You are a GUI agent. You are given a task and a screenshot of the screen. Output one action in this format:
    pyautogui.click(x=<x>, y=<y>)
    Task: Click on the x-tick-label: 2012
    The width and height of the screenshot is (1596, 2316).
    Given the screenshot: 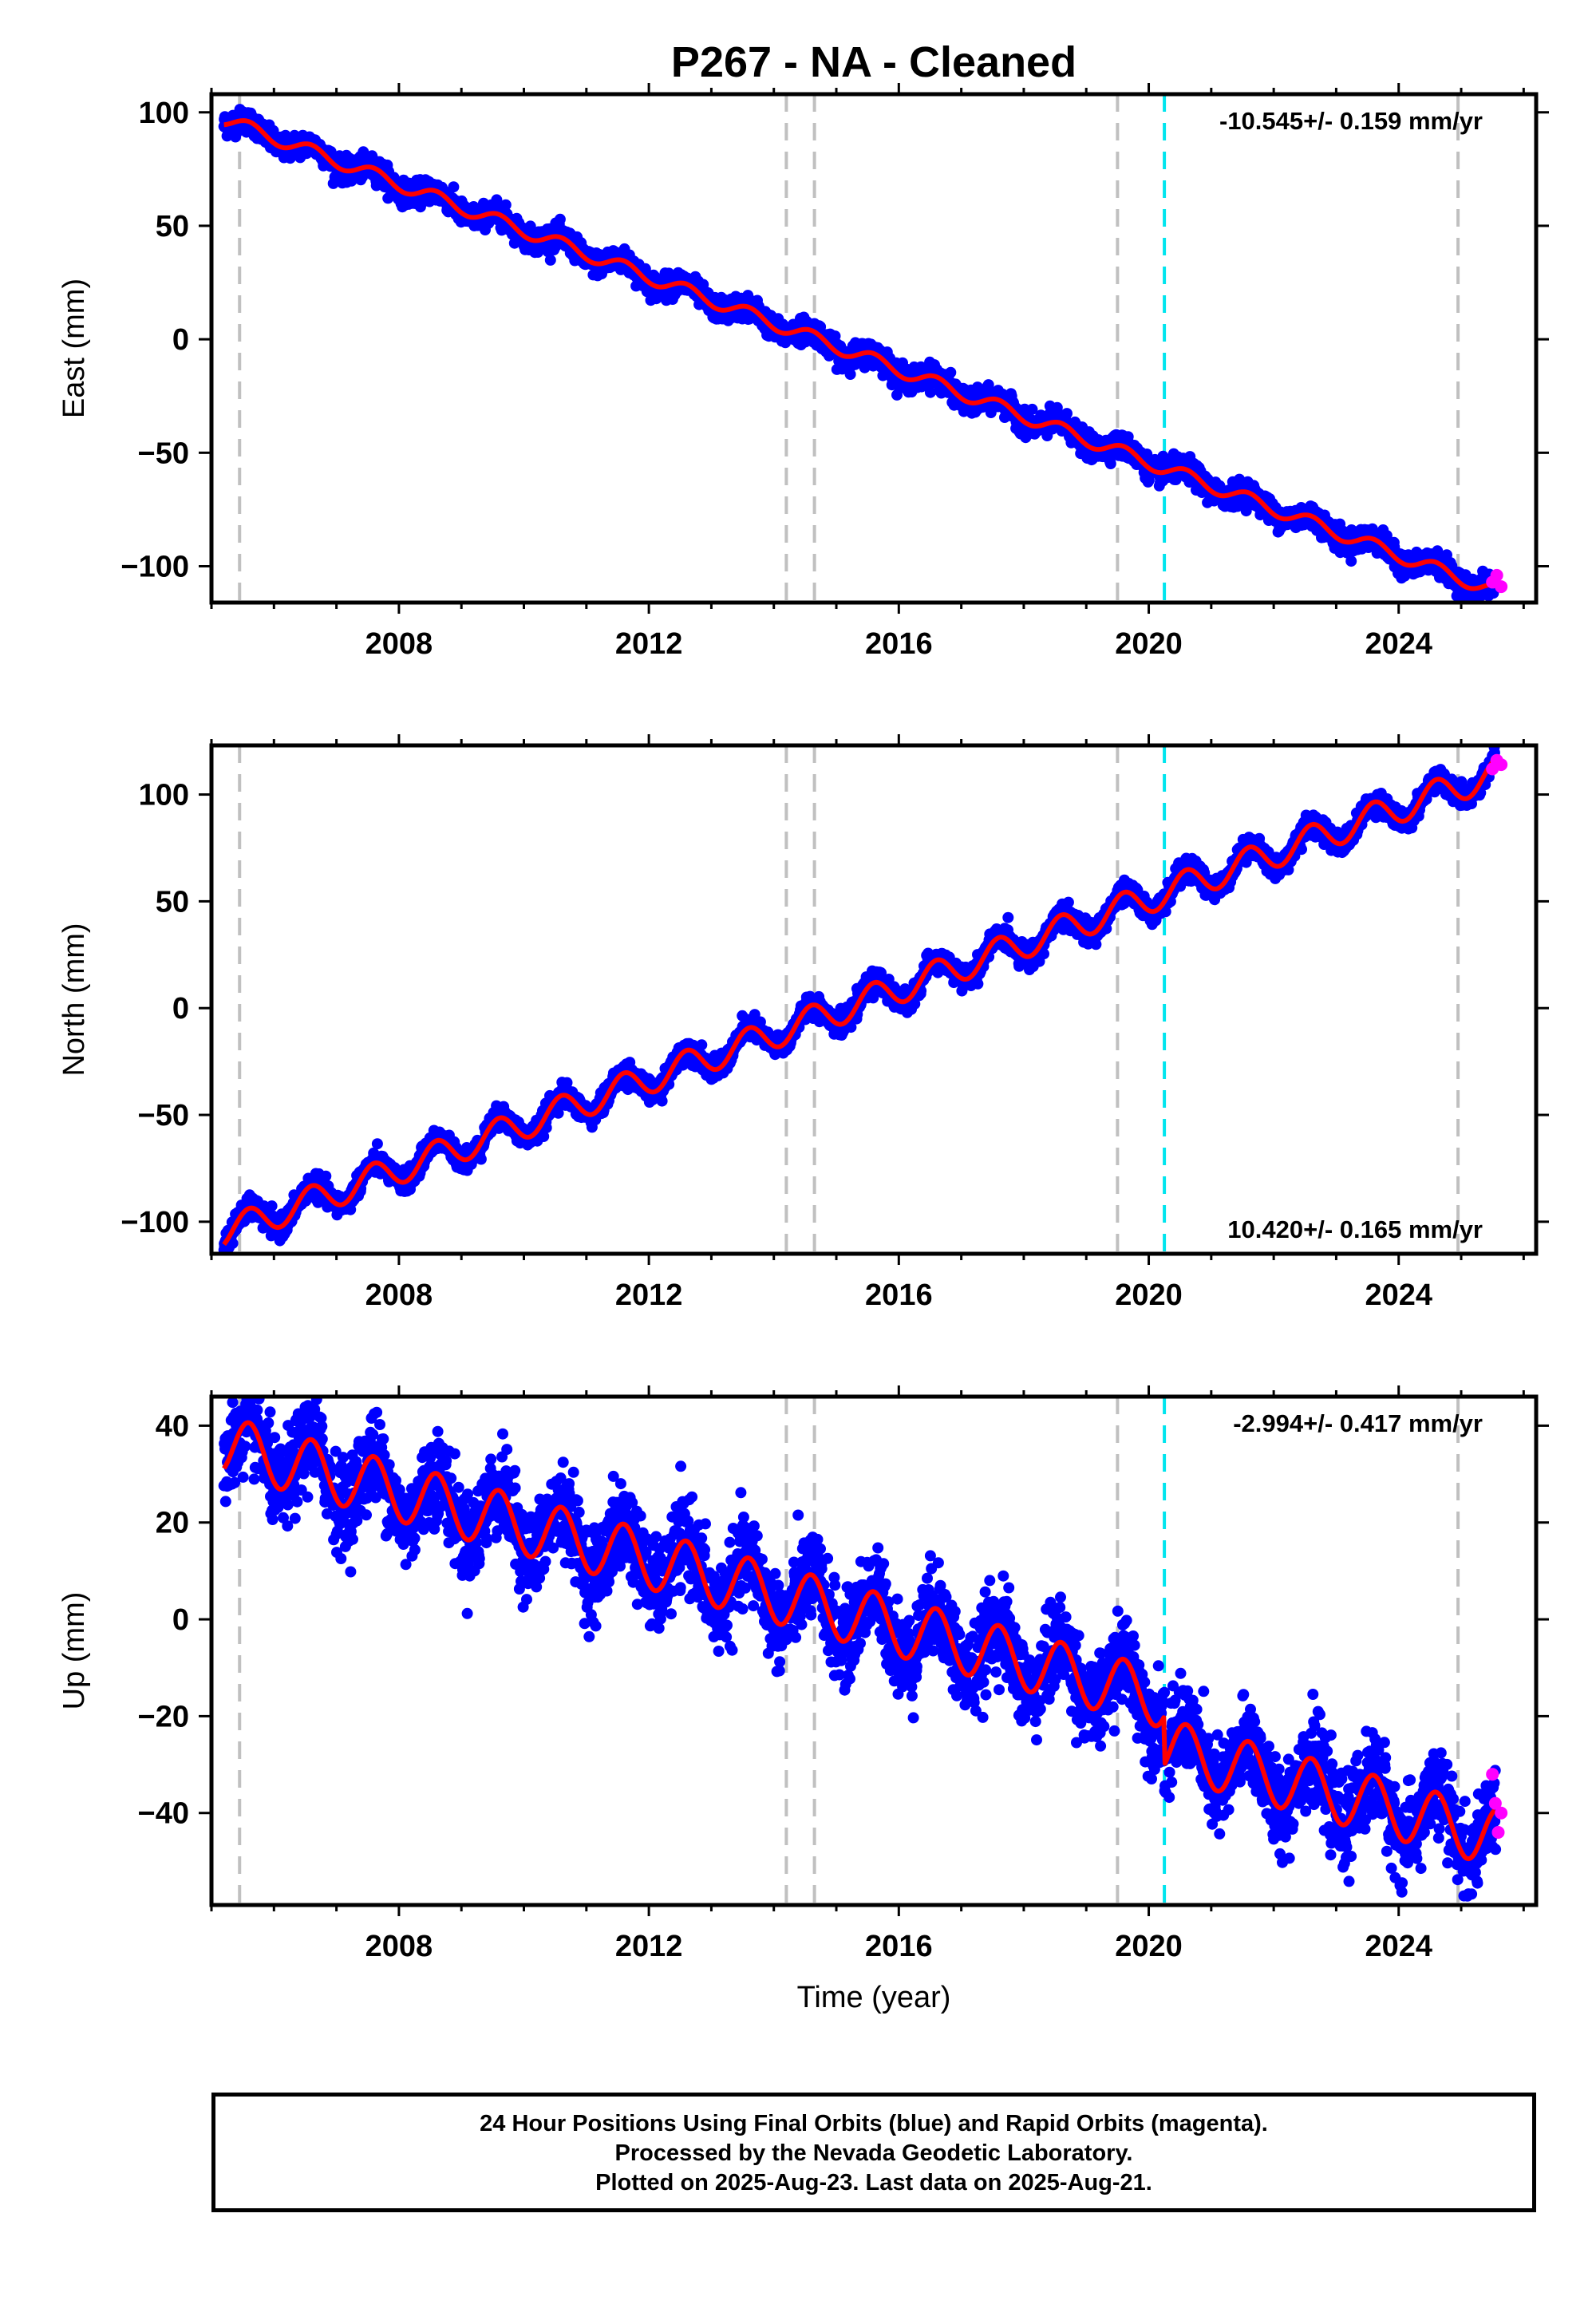 What is the action you would take?
    pyautogui.click(x=649, y=644)
    